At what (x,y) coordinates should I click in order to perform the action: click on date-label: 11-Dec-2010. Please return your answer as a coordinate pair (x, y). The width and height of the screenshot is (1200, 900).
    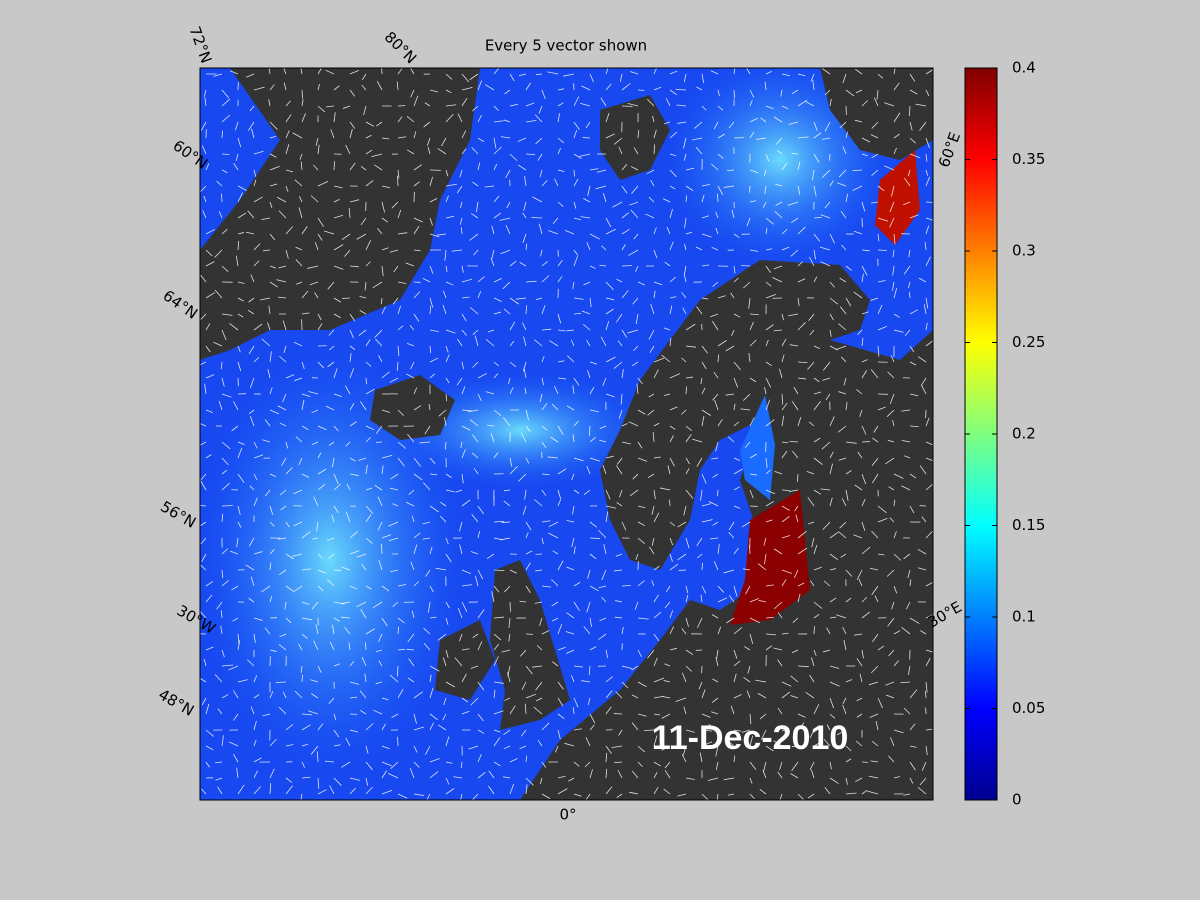
    Looking at the image, I should click on (750, 738).